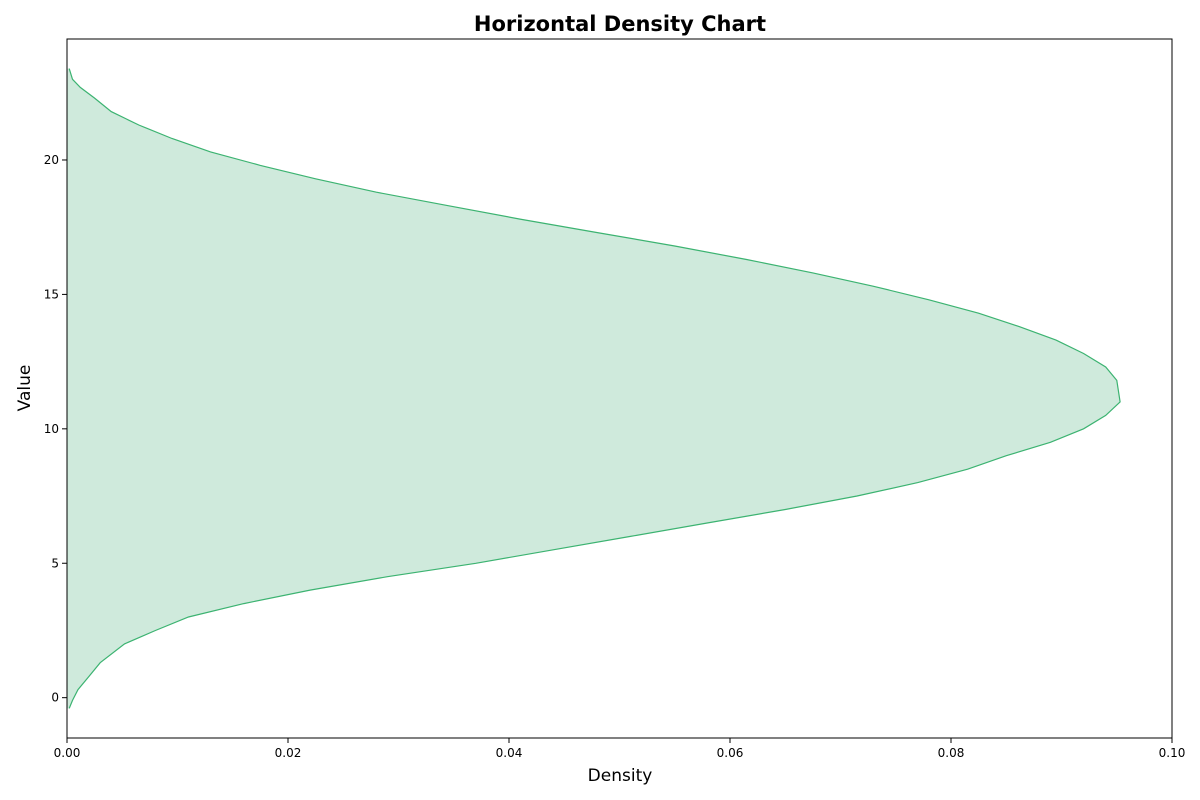  I want to click on x-tick-label: 0.04, so click(509, 753).